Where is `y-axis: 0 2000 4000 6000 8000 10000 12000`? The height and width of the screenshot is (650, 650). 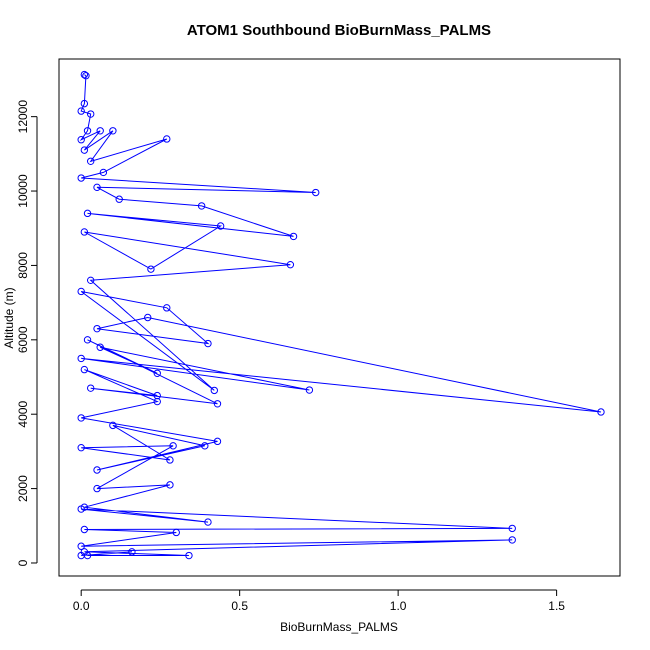
y-axis: 0 2000 4000 6000 8000 10000 12000 is located at coordinates (27, 333).